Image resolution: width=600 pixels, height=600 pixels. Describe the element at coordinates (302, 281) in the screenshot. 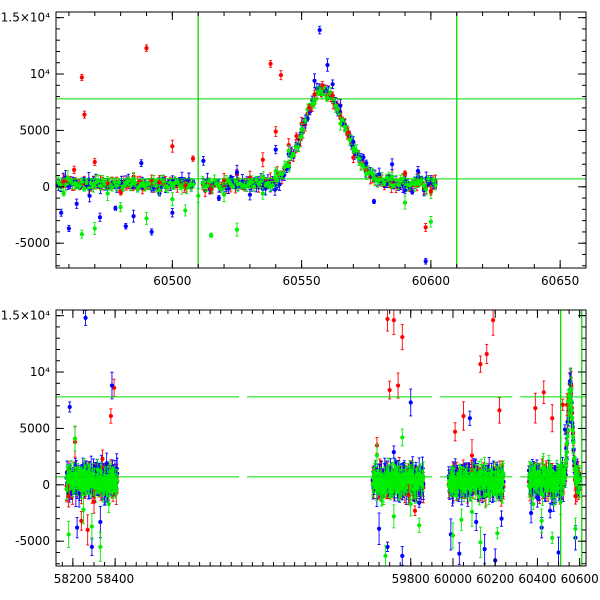

I see `x-tick-label: 60550` at that location.